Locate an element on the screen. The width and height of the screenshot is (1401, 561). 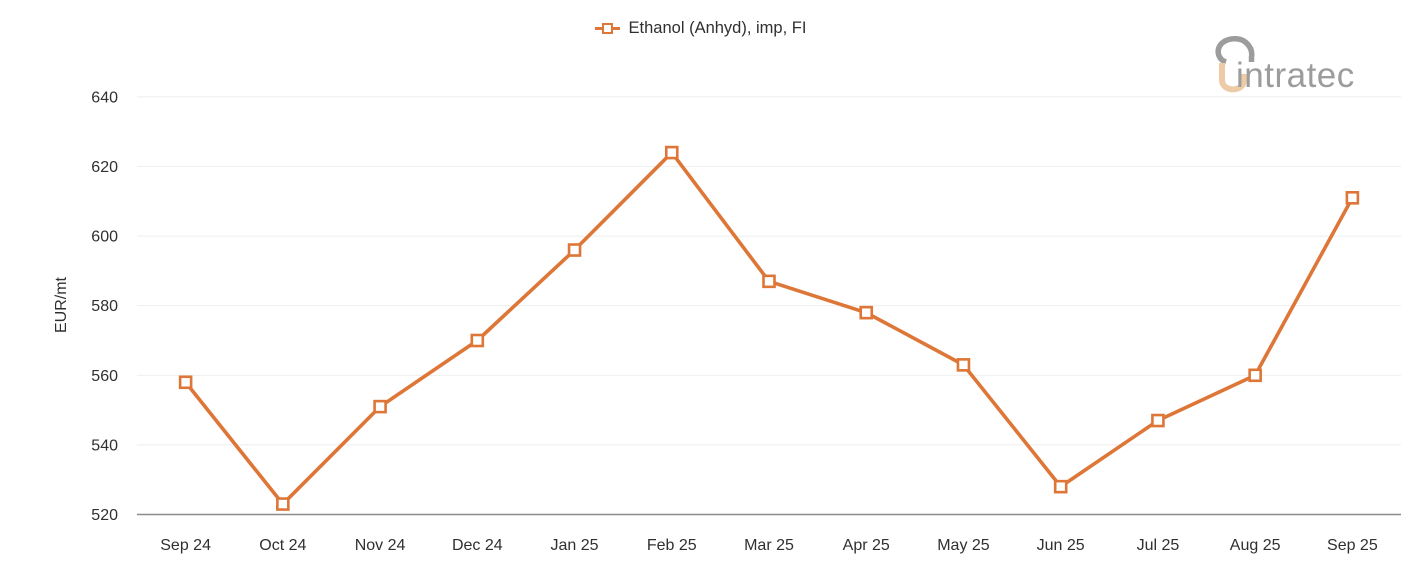
x-tick-label: Mar 25 is located at coordinates (769, 545).